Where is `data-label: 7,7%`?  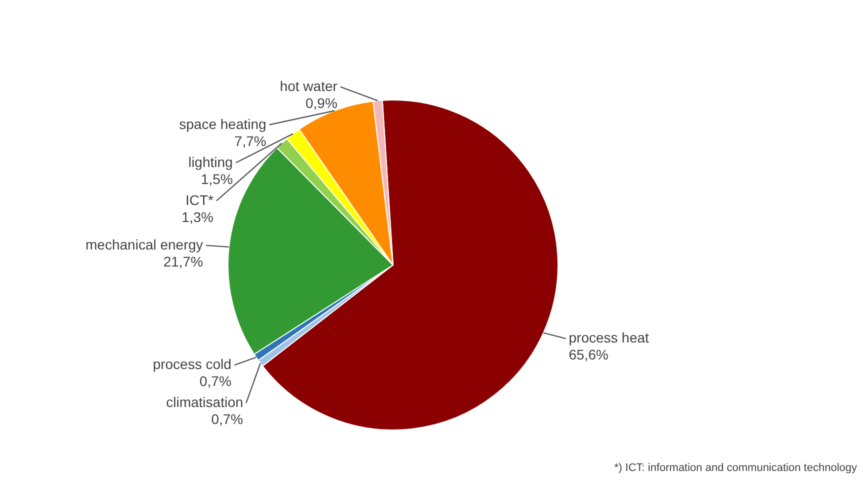
data-label: 7,7% is located at coordinates (250, 140).